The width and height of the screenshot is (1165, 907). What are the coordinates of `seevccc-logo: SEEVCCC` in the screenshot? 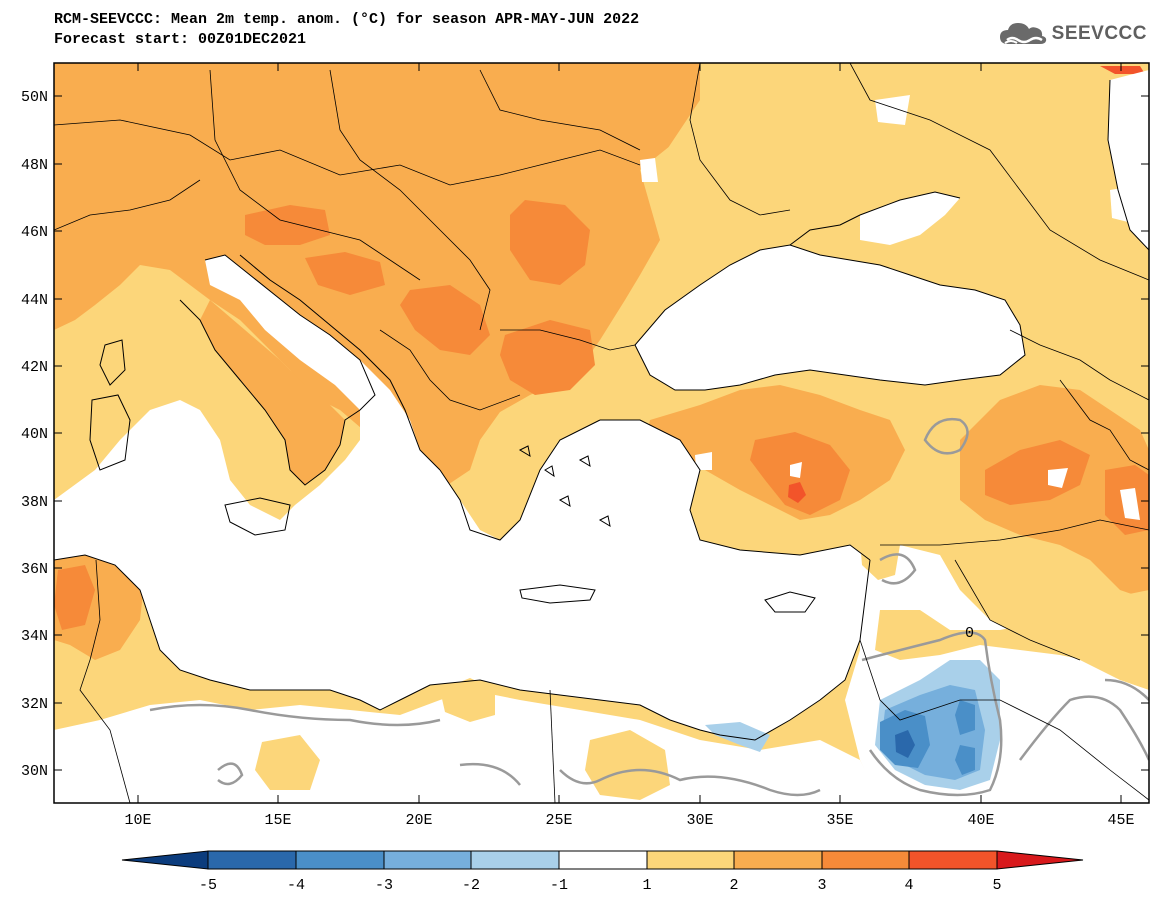 It's located at (1072, 34).